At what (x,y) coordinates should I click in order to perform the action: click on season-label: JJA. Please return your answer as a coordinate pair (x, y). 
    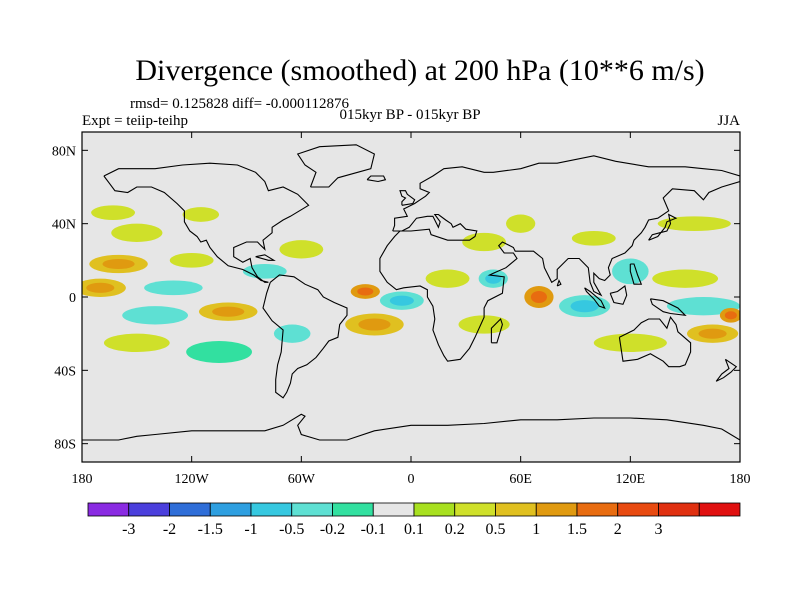
    Looking at the image, I should click on (728, 121).